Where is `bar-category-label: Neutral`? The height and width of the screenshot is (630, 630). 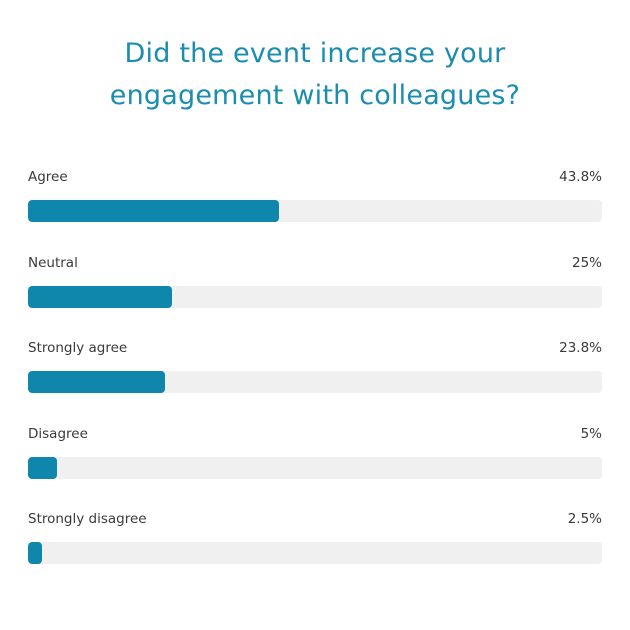 bar-category-label: Neutral is located at coordinates (53, 262).